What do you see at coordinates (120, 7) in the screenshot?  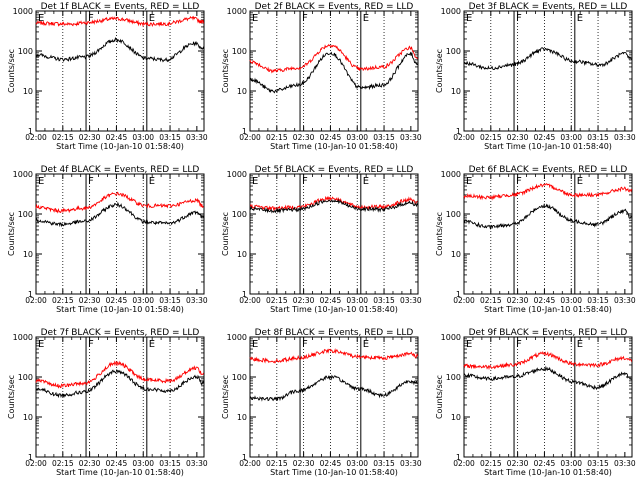 I see `panel-title: Det 1f BLACK = Events, RED = LLD` at bounding box center [120, 7].